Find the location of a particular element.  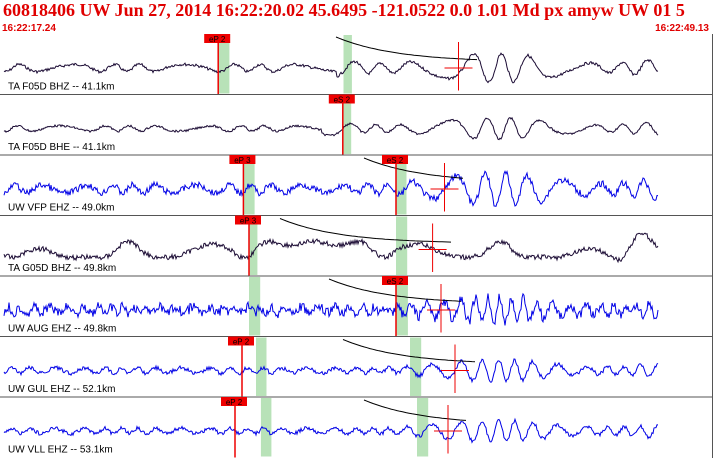

phase-pick-label: eS 2 is located at coordinates (342, 100).